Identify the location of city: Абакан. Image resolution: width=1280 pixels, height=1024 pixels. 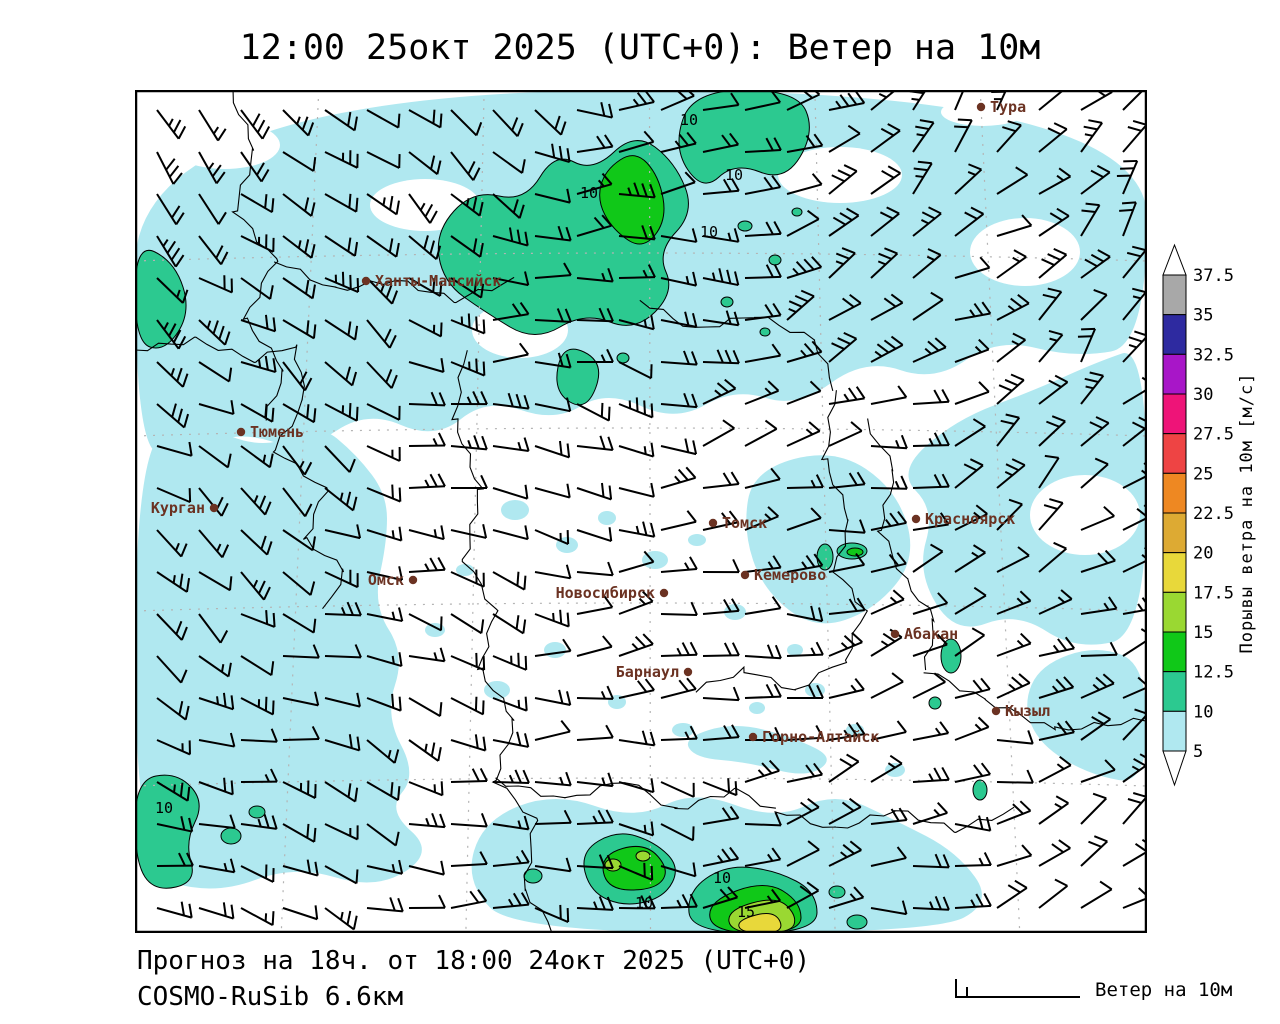
(924, 634).